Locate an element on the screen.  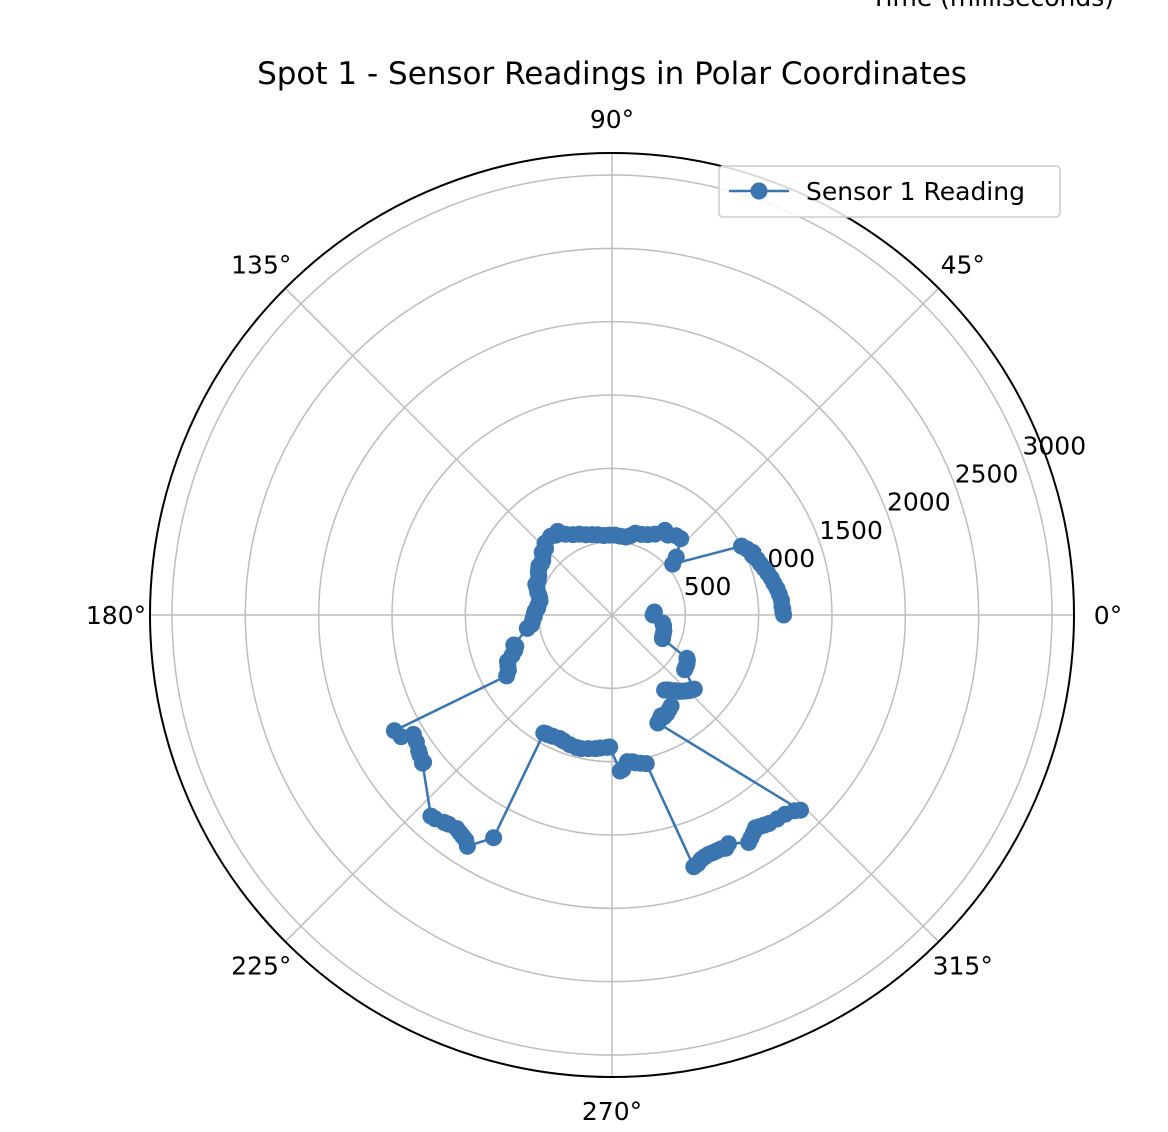
angle-tick-label: 315° is located at coordinates (963, 966).